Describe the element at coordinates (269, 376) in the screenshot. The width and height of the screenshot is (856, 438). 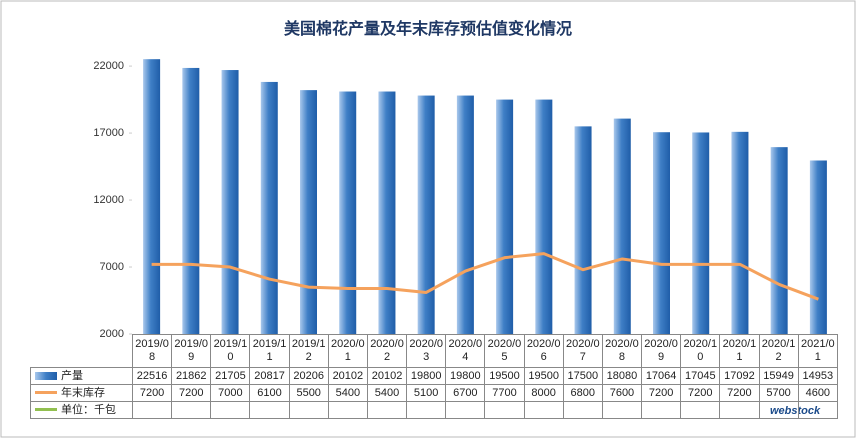
I see `data-label: 20817` at that location.